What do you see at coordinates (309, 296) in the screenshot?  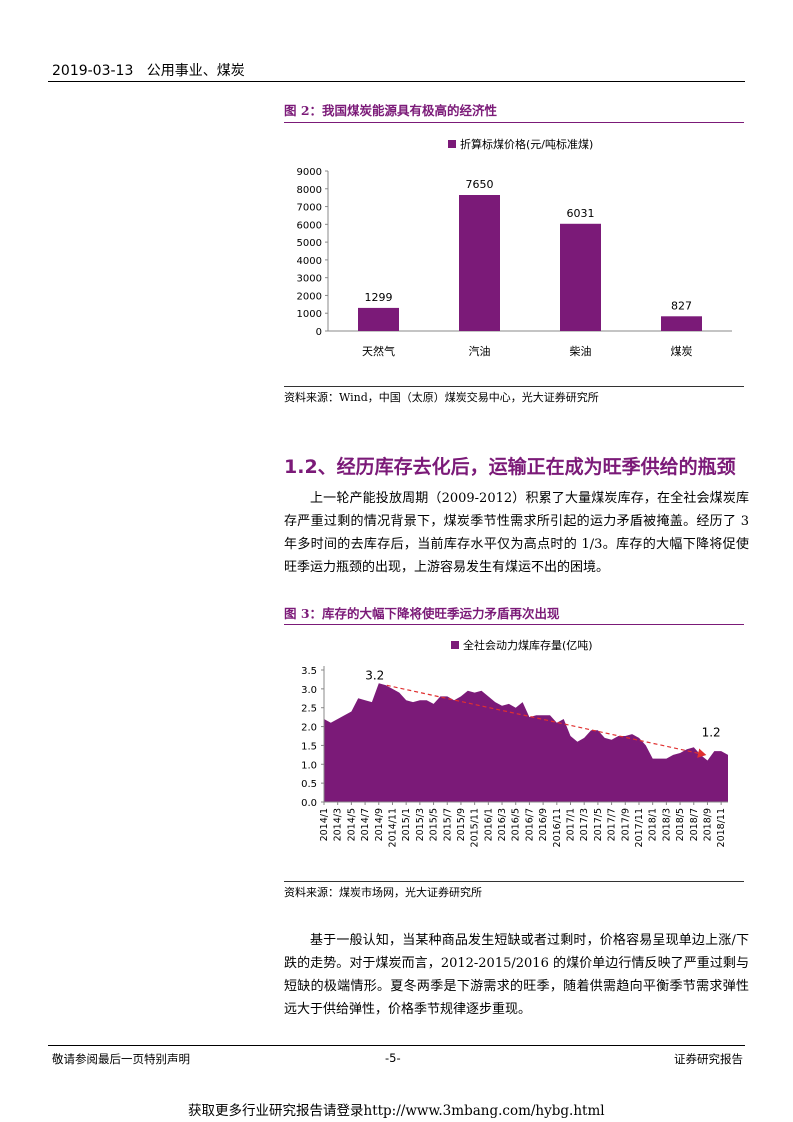 I see `y-tick-label: 2000` at bounding box center [309, 296].